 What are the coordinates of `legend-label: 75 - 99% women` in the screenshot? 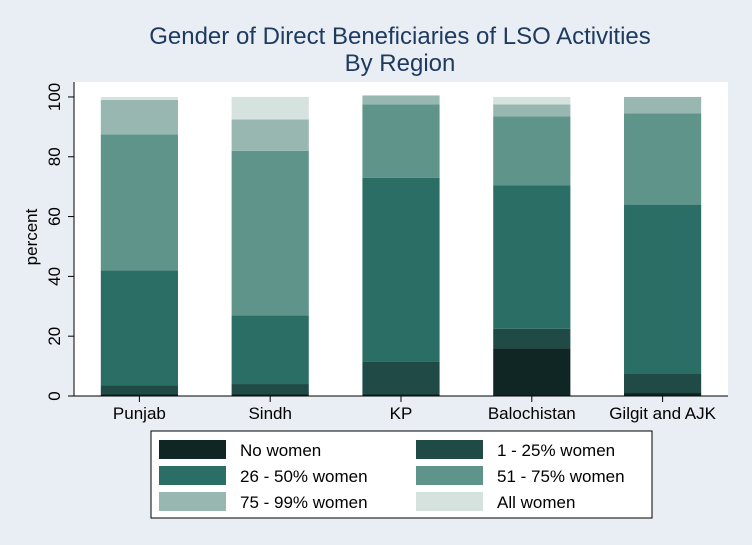 It's located at (304, 502).